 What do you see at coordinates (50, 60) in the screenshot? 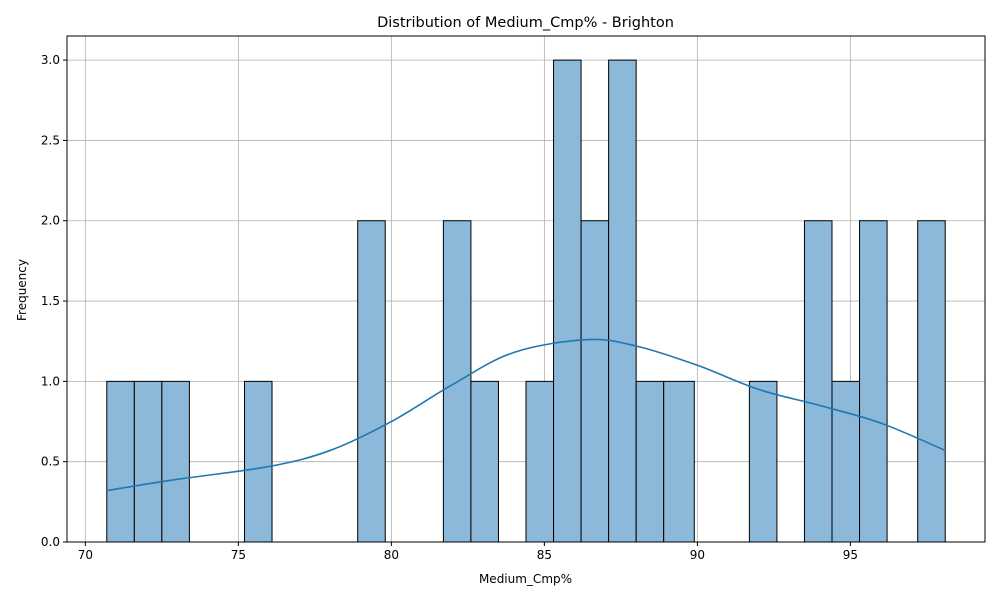
I see `y-tick-label: 3.0` at bounding box center [50, 60].